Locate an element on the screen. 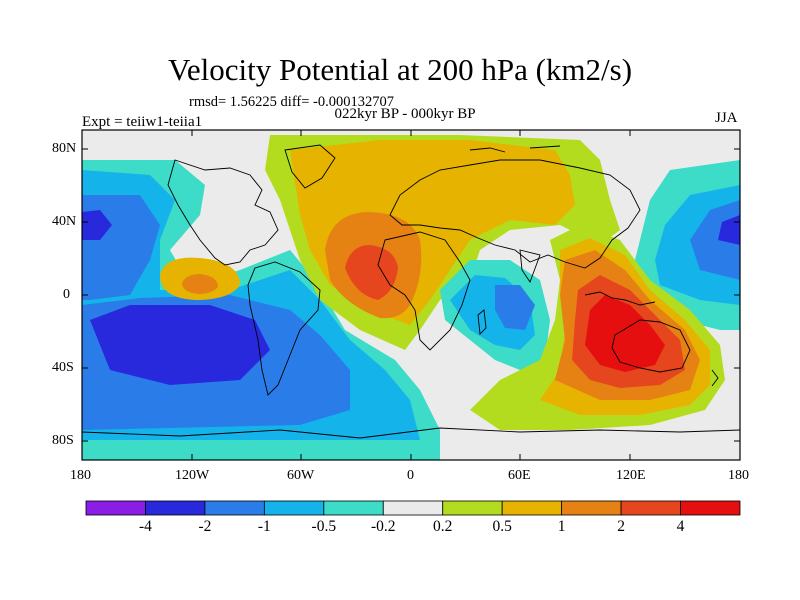 This screenshot has height=600, width=800. stats-text: rmsd= 1.56225 diff= -0.000132707 is located at coordinates (291, 102).